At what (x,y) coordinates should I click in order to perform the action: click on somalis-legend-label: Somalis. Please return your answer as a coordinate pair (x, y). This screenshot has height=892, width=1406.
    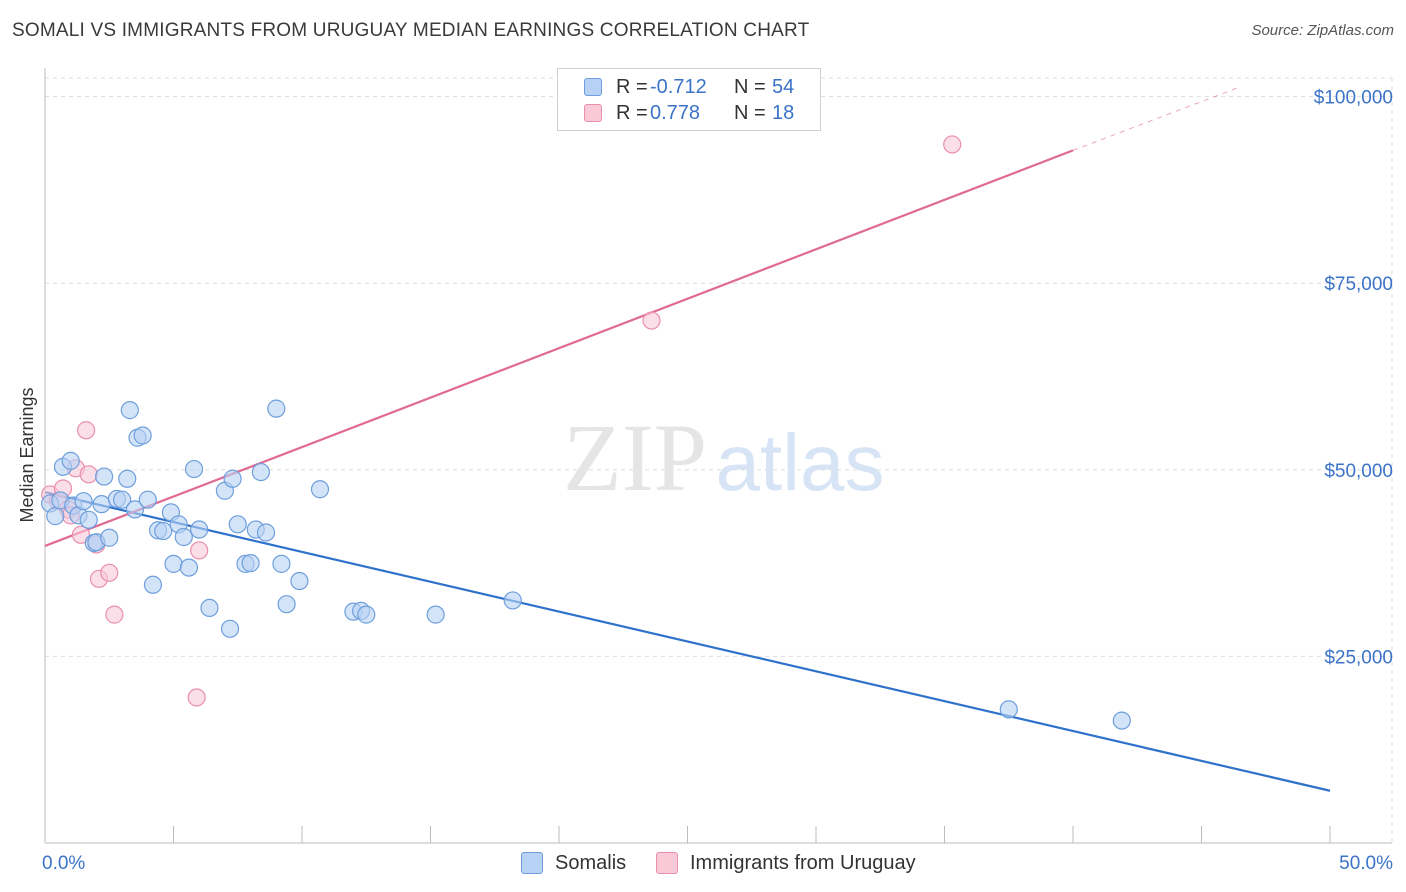
    Looking at the image, I should click on (591, 863).